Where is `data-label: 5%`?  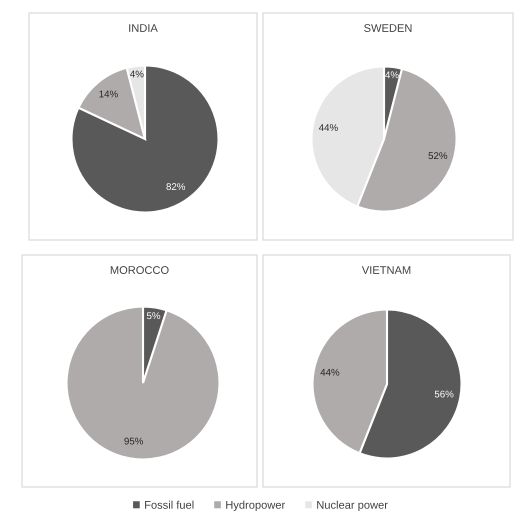
data-label: 5% is located at coordinates (153, 316).